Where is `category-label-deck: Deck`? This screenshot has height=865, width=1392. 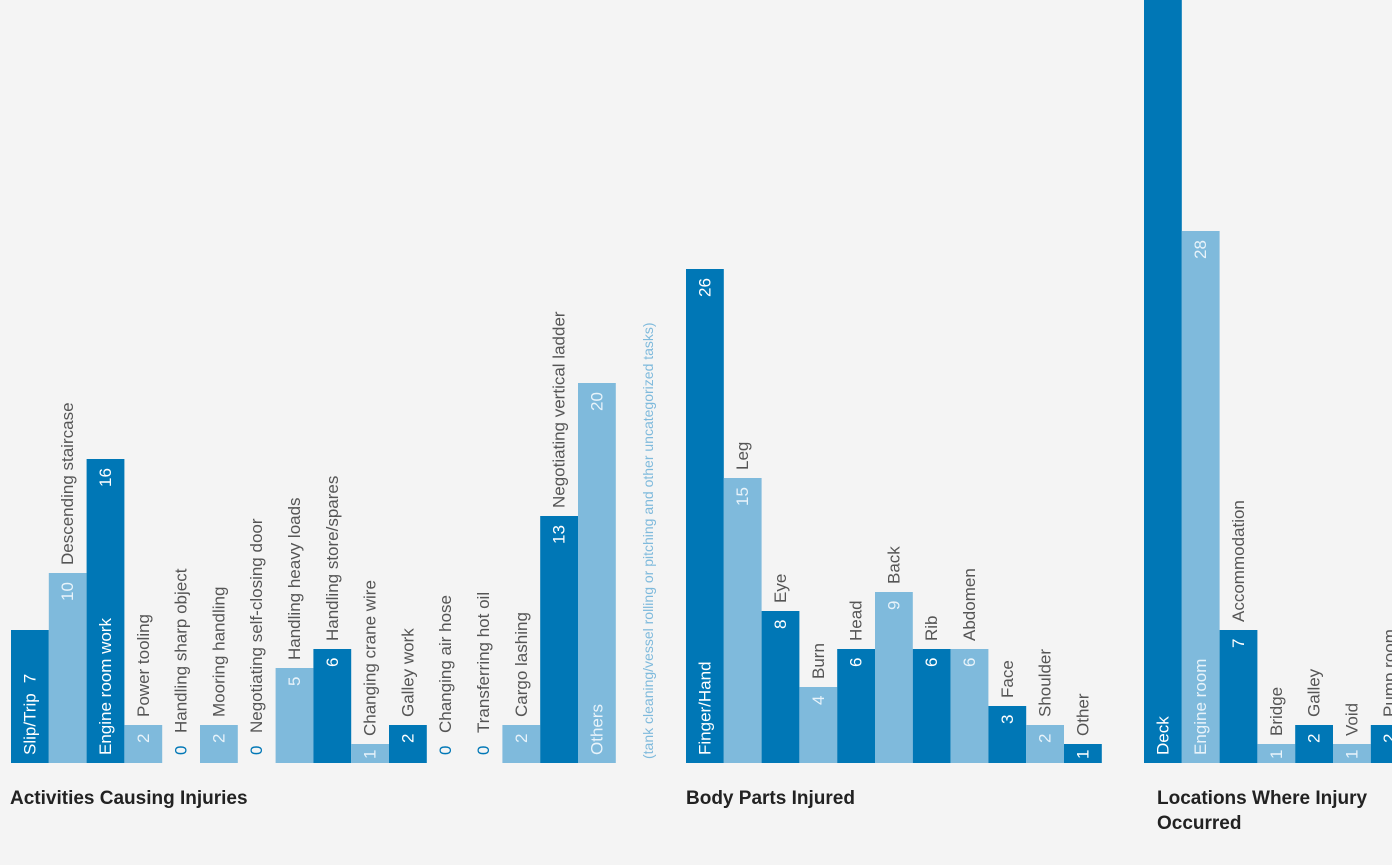 category-label-deck: Deck is located at coordinates (1162, 735).